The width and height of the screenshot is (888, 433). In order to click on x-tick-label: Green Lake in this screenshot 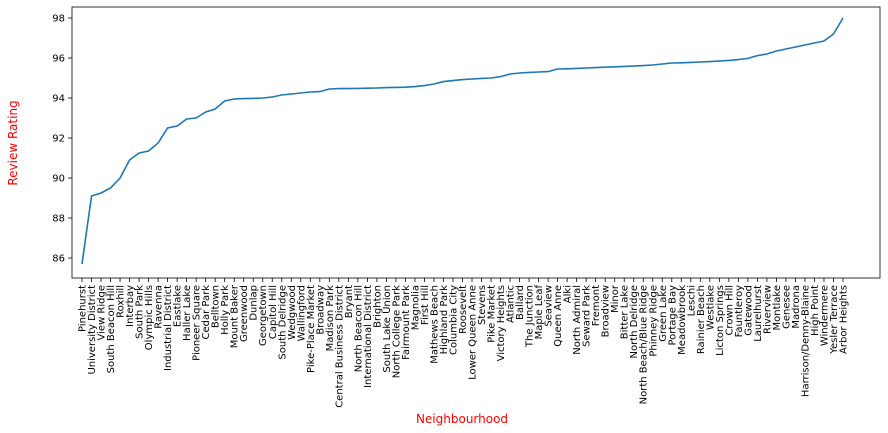, I will do `click(663, 313)`.